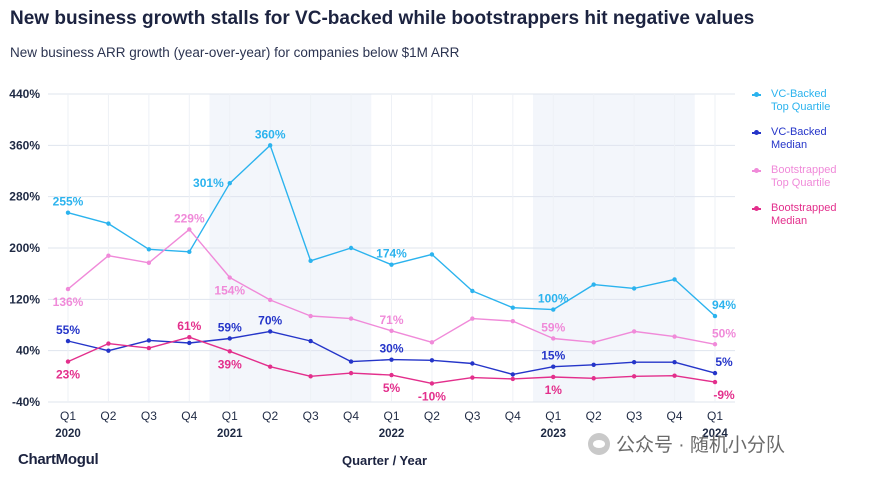 This screenshot has width=870, height=478. What do you see at coordinates (385, 460) in the screenshot?
I see `x-axis-title: Quarter / Year` at bounding box center [385, 460].